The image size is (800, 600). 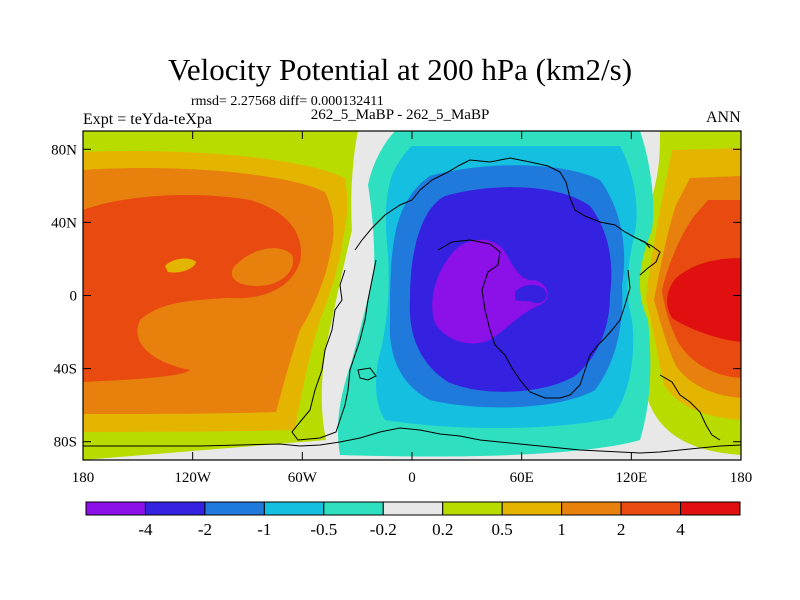 I want to click on season-label: ANN, so click(x=723, y=117).